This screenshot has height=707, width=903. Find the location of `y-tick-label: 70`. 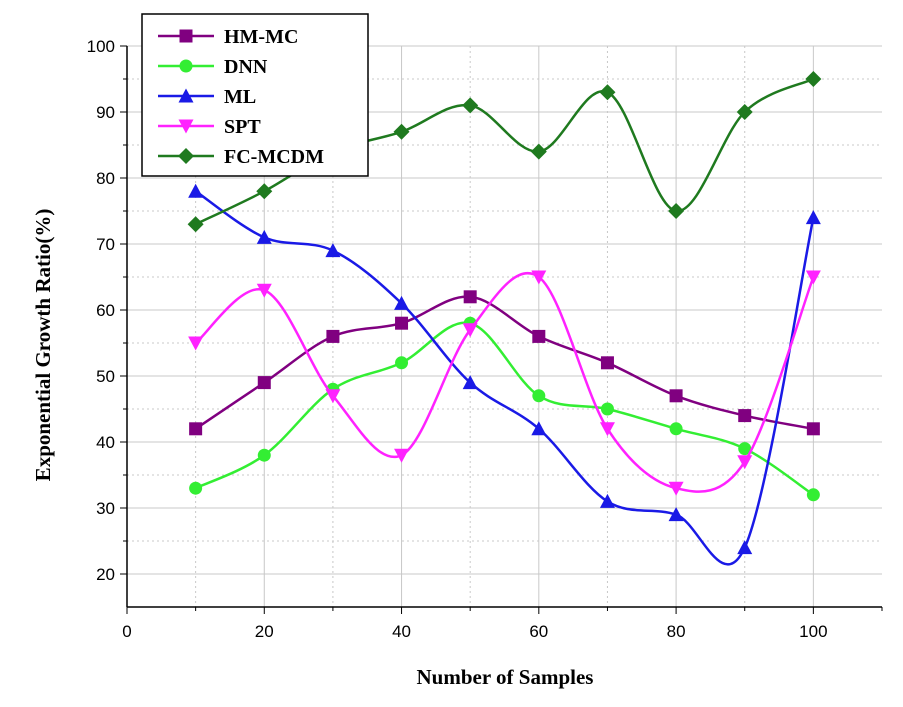

y-tick-label: 70 is located at coordinates (105, 244).